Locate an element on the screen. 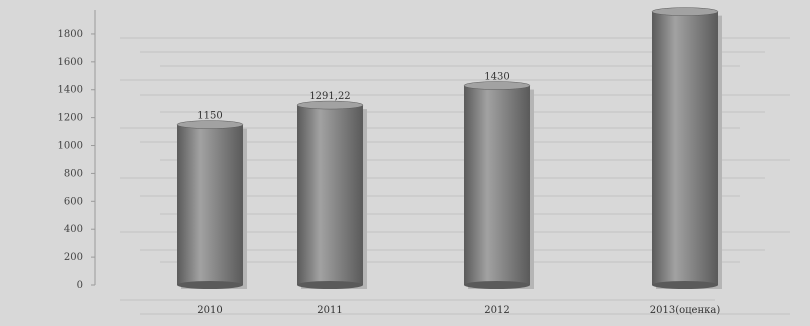  data-label: 1430 is located at coordinates (496, 77).